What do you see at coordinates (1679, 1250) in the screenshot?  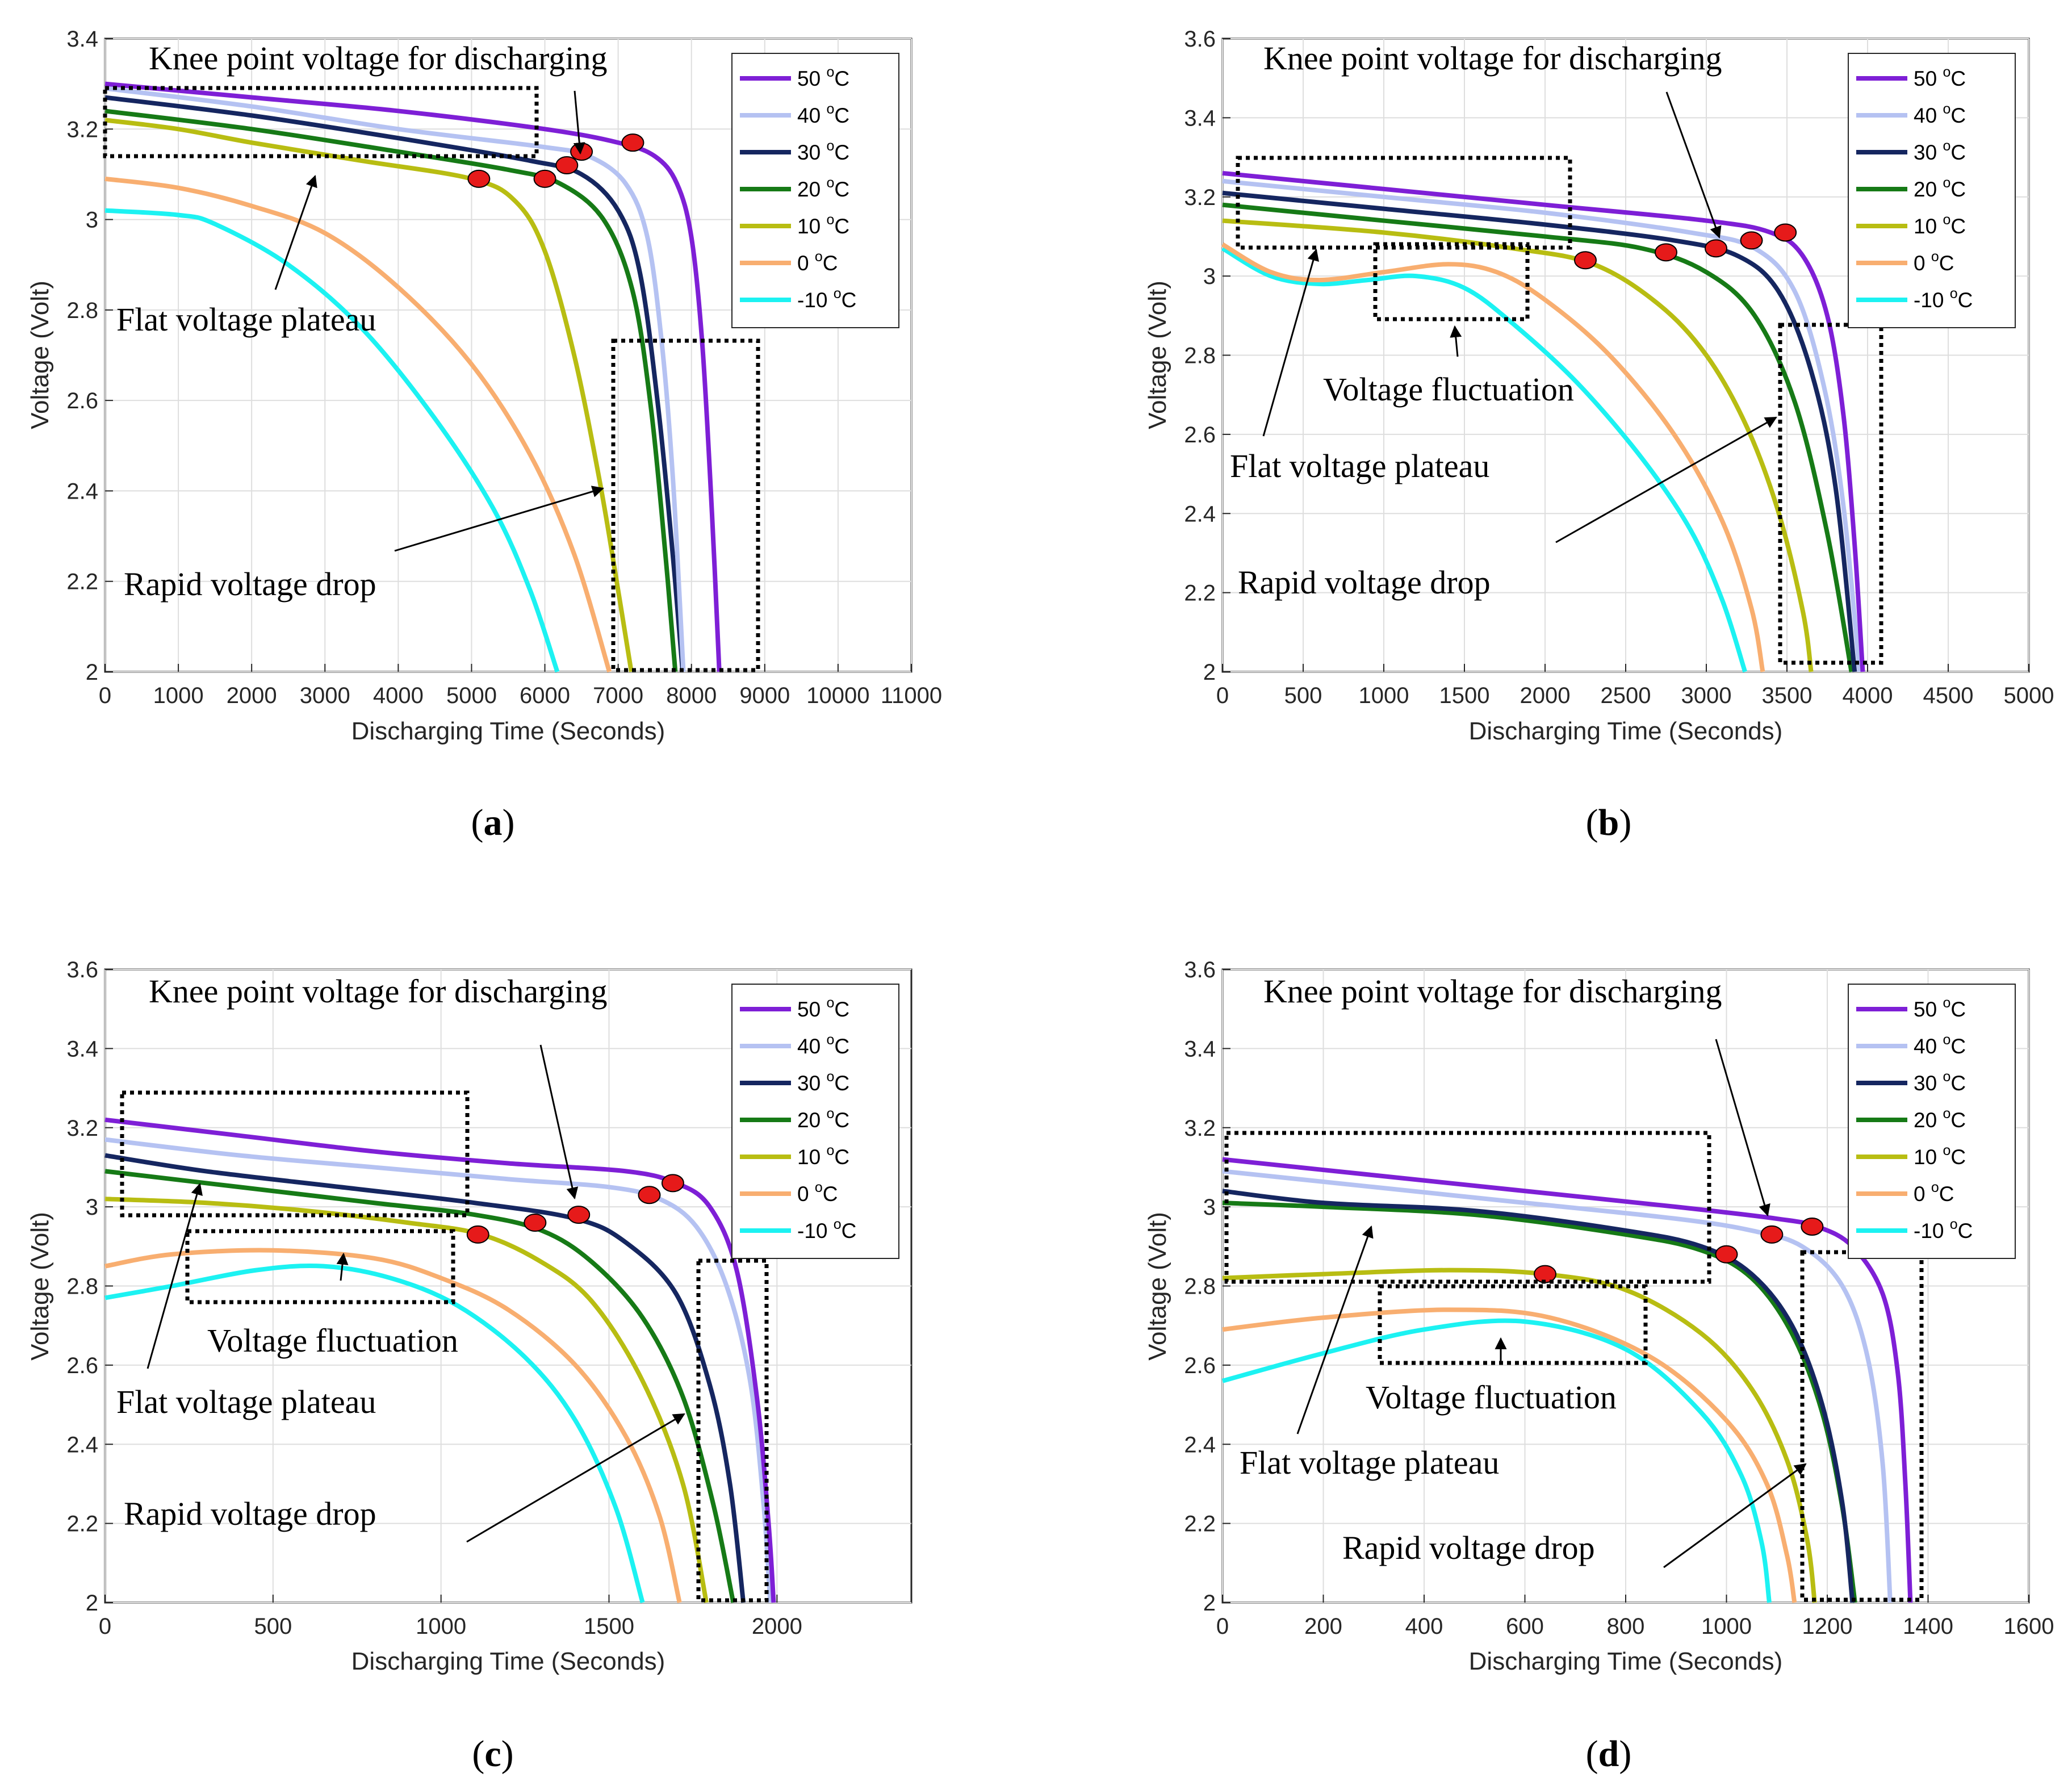 I see `panel-d-knees` at bounding box center [1679, 1250].